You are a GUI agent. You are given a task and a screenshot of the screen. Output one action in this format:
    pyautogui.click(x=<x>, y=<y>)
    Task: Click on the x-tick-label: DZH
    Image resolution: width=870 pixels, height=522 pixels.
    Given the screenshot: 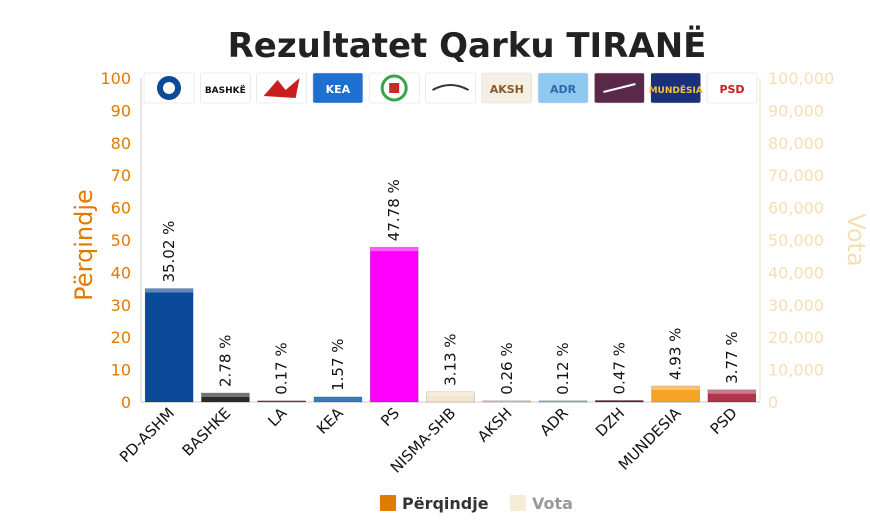 What is the action you would take?
    pyautogui.click(x=610, y=422)
    